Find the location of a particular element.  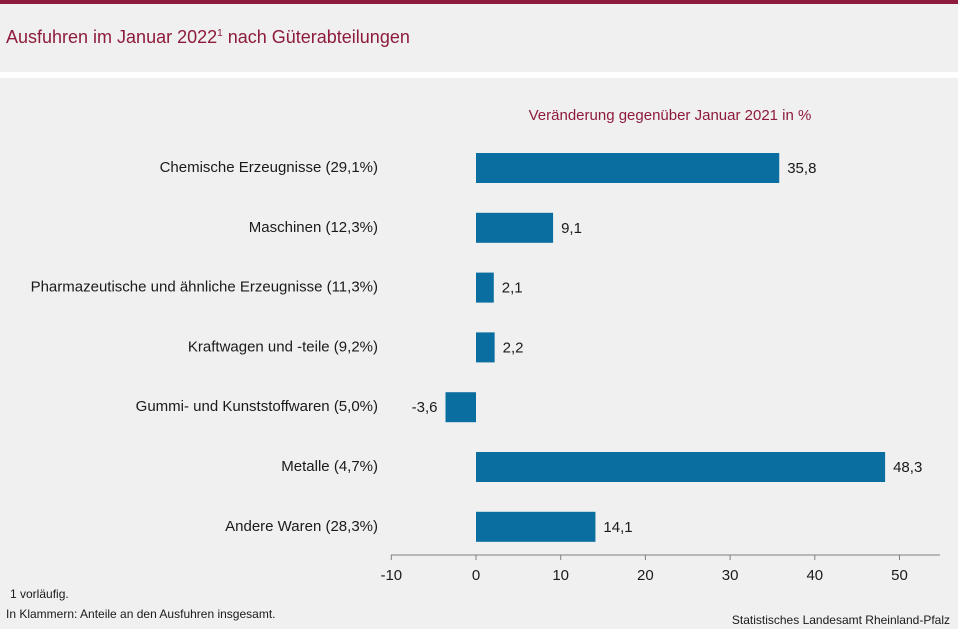

data-label: -3,6 is located at coordinates (425, 407).